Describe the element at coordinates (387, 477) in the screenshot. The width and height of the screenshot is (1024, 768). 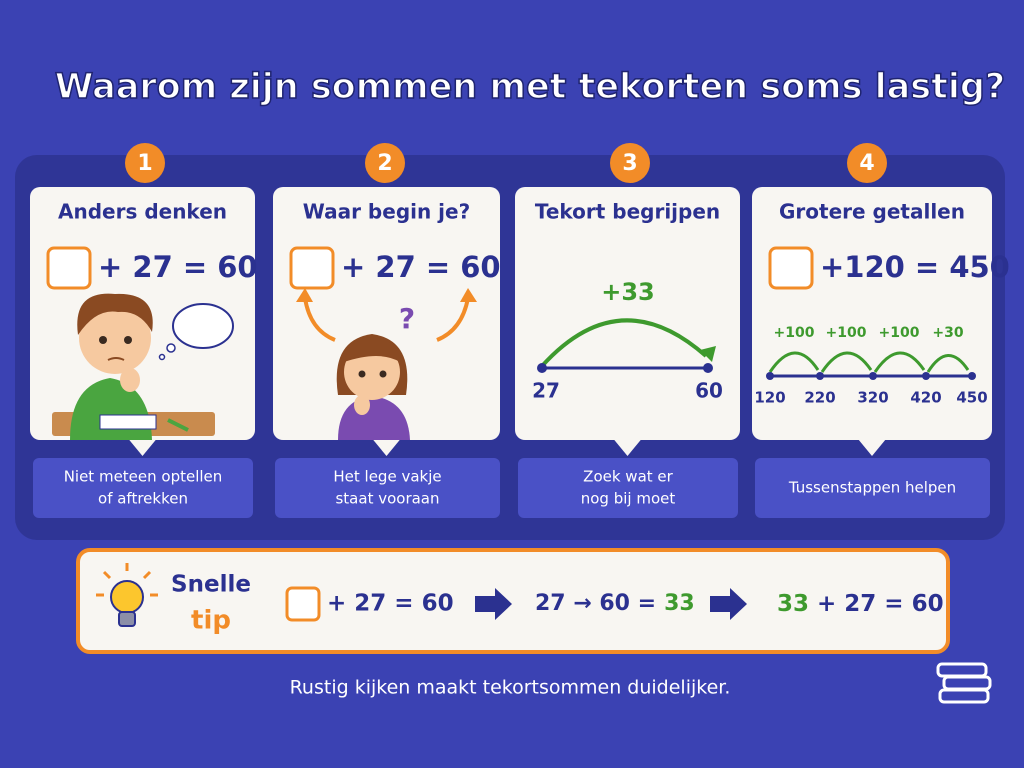
I see `caption: Het lege vakje` at that location.